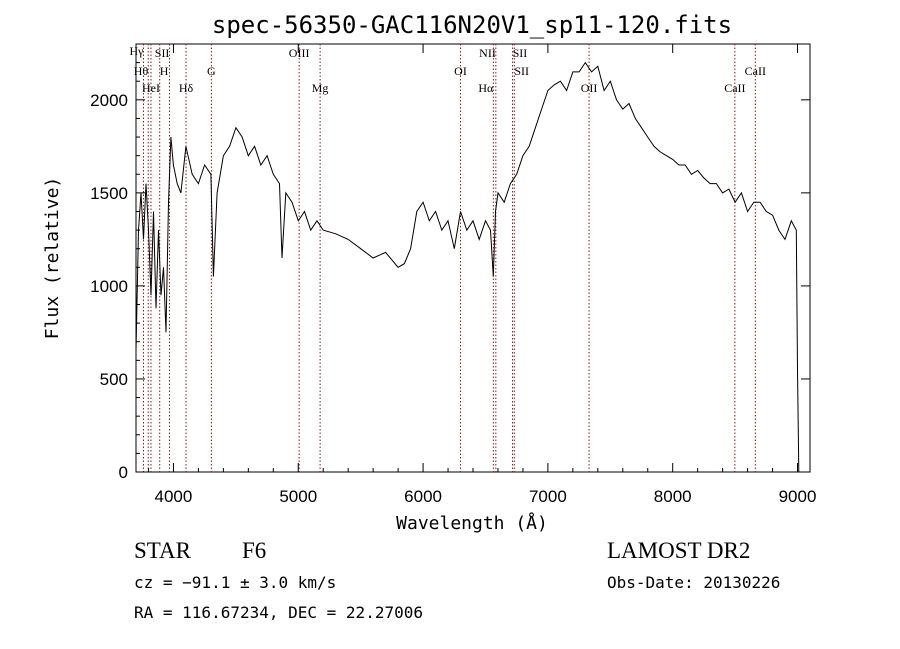 This screenshot has height=649, width=900. I want to click on spectral-line-label: G, so click(211, 71).